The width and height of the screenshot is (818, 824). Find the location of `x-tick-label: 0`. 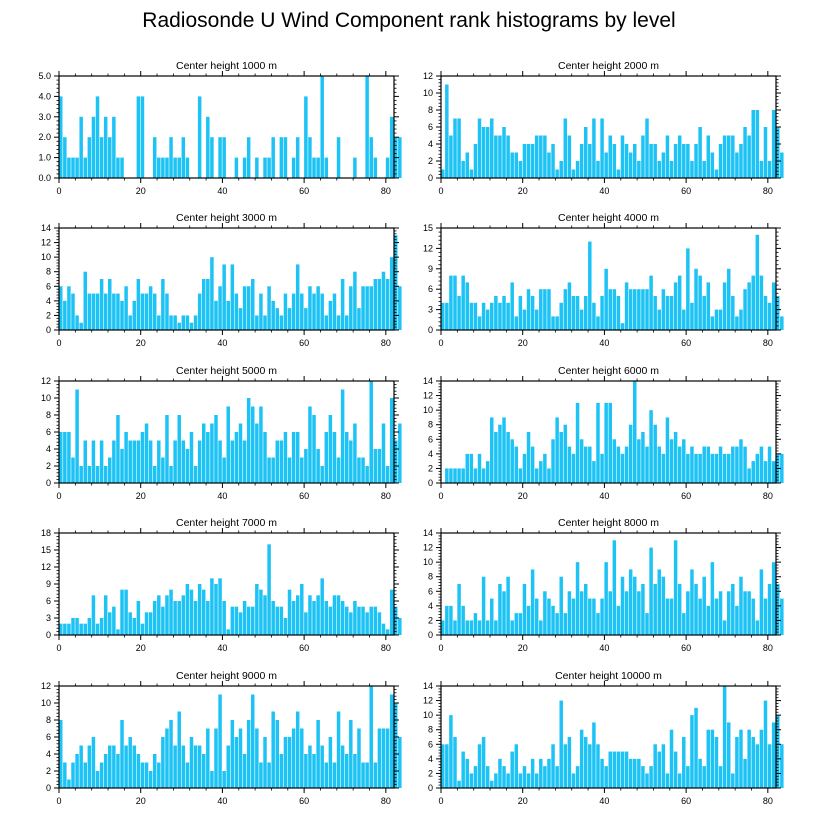

x-tick-label: 0 is located at coordinates (58, 343).